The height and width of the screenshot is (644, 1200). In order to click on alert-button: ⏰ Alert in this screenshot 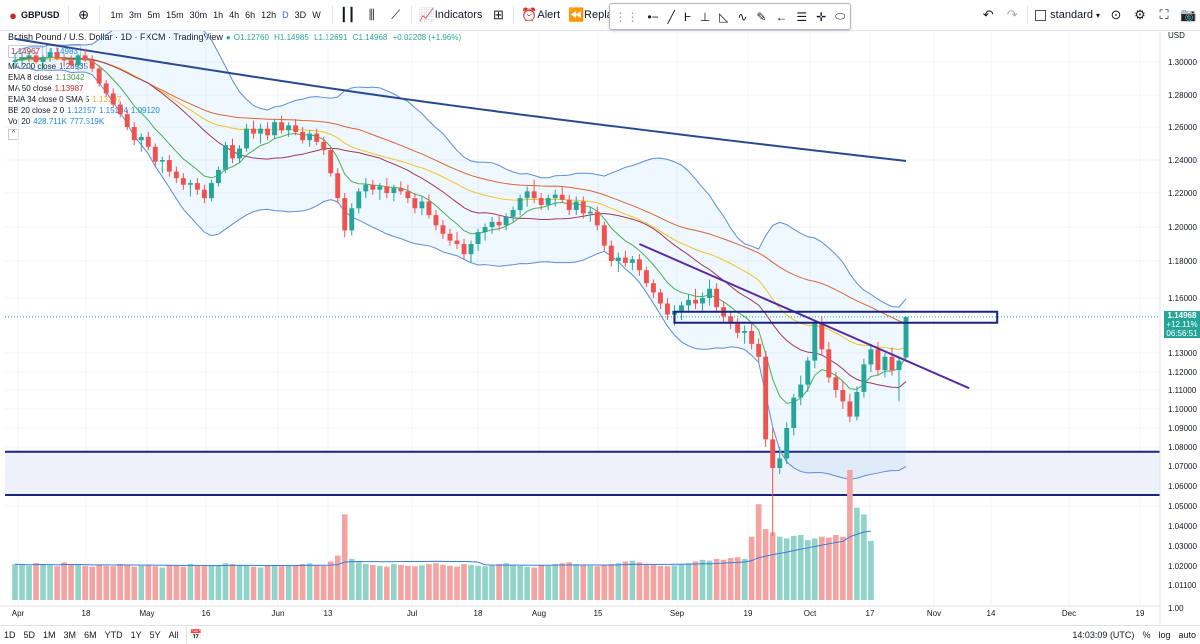, I will do `click(540, 16)`.